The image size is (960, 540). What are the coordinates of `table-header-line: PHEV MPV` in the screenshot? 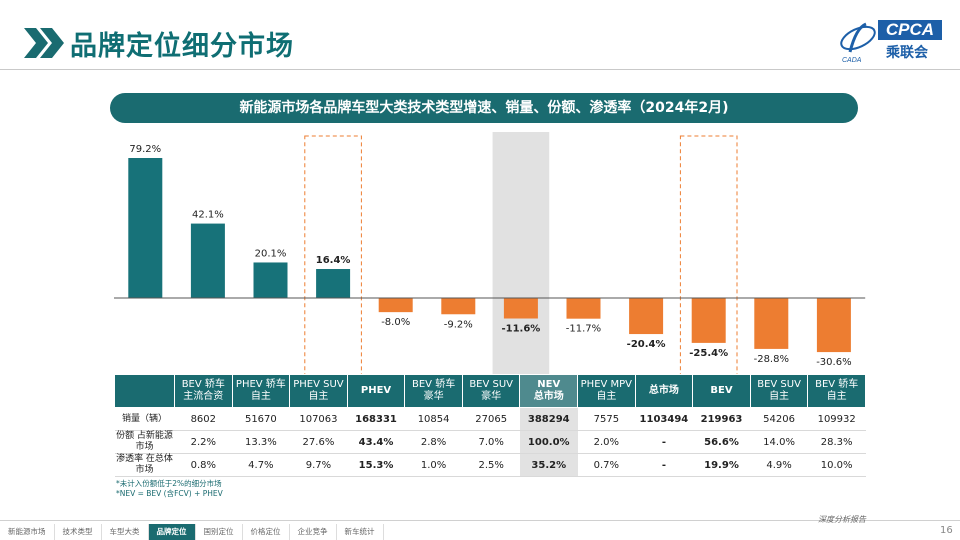 It's located at (606, 384).